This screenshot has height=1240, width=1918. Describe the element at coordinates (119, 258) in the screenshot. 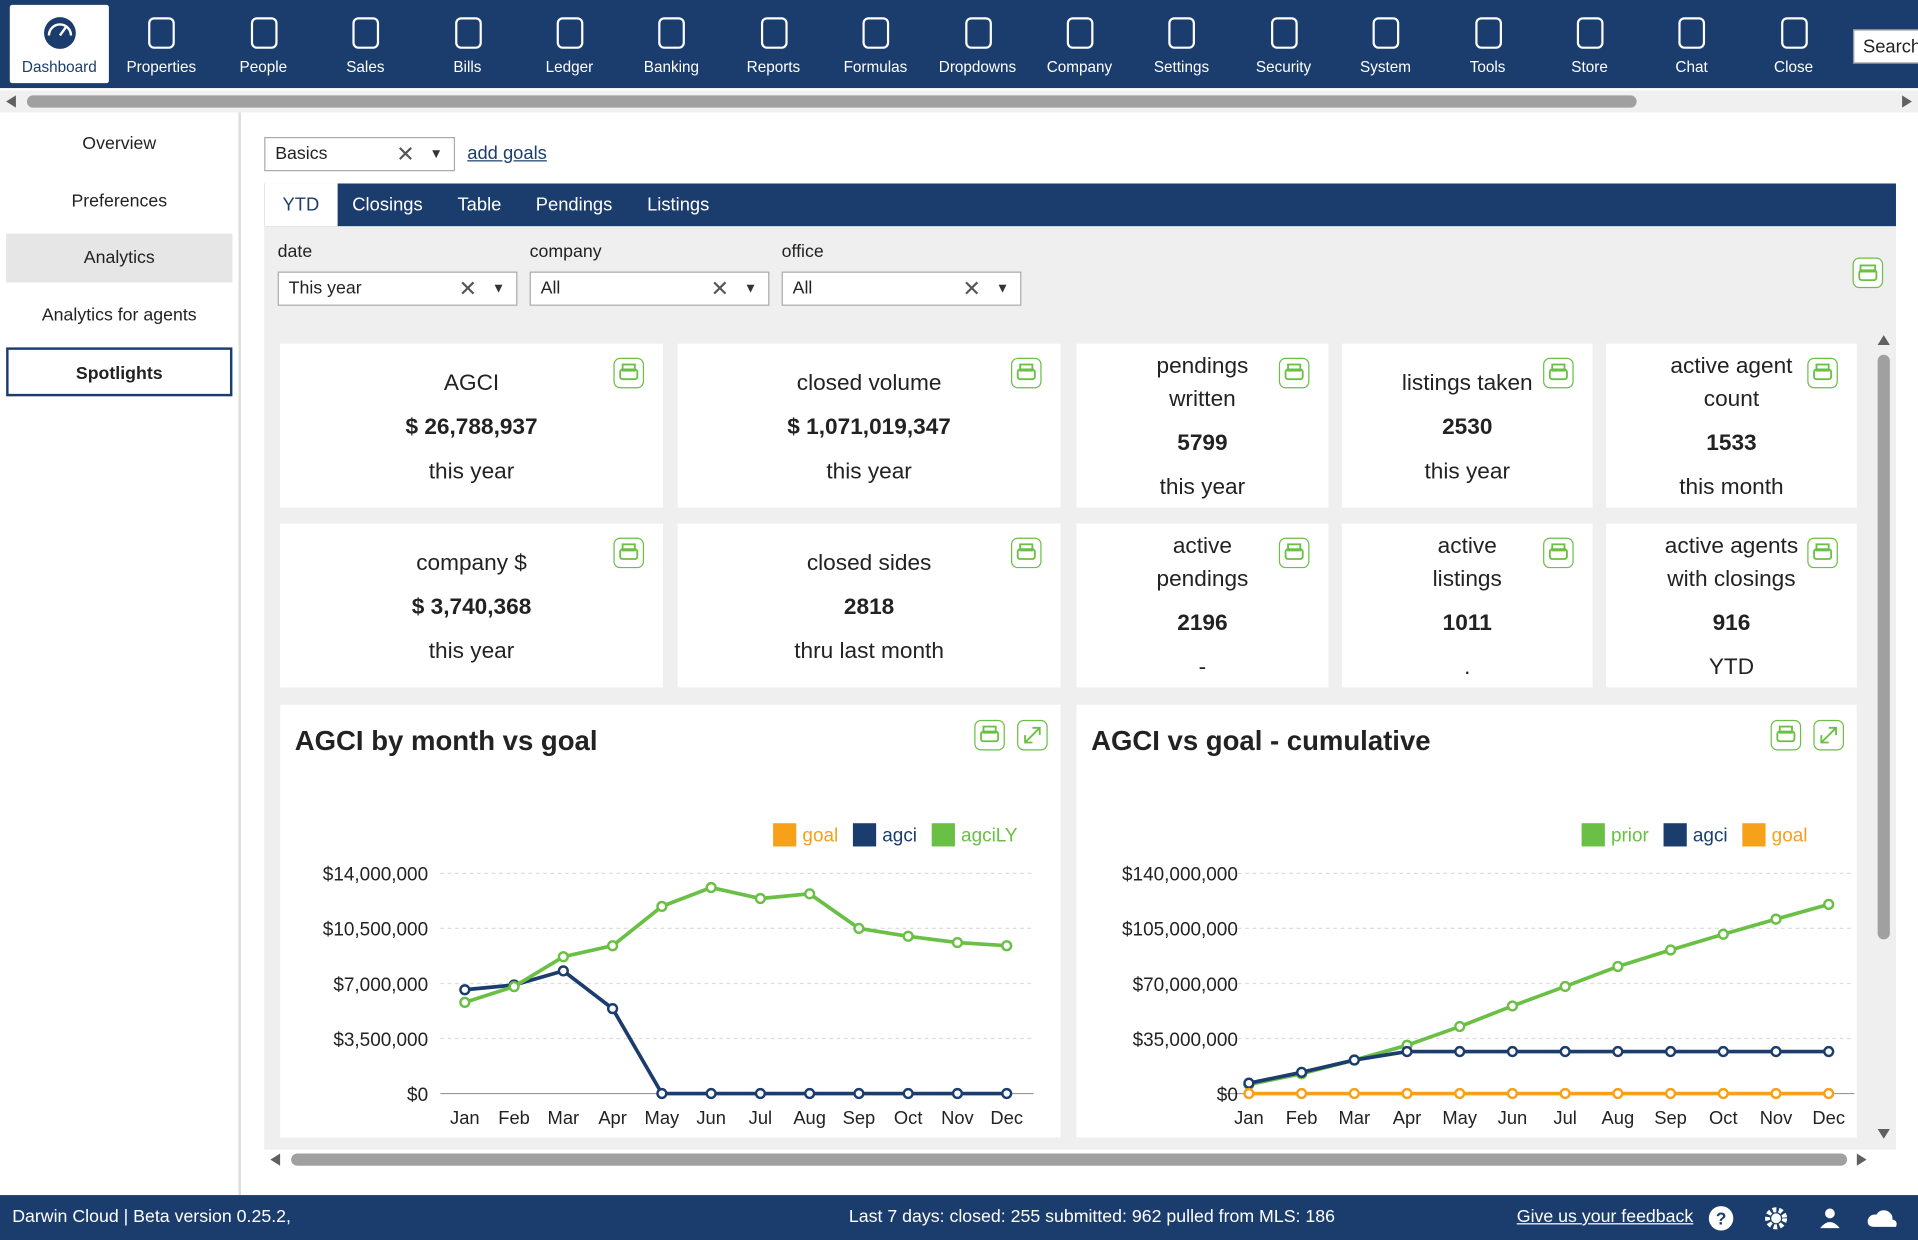

I see `sidebar-item: Analytics` at that location.